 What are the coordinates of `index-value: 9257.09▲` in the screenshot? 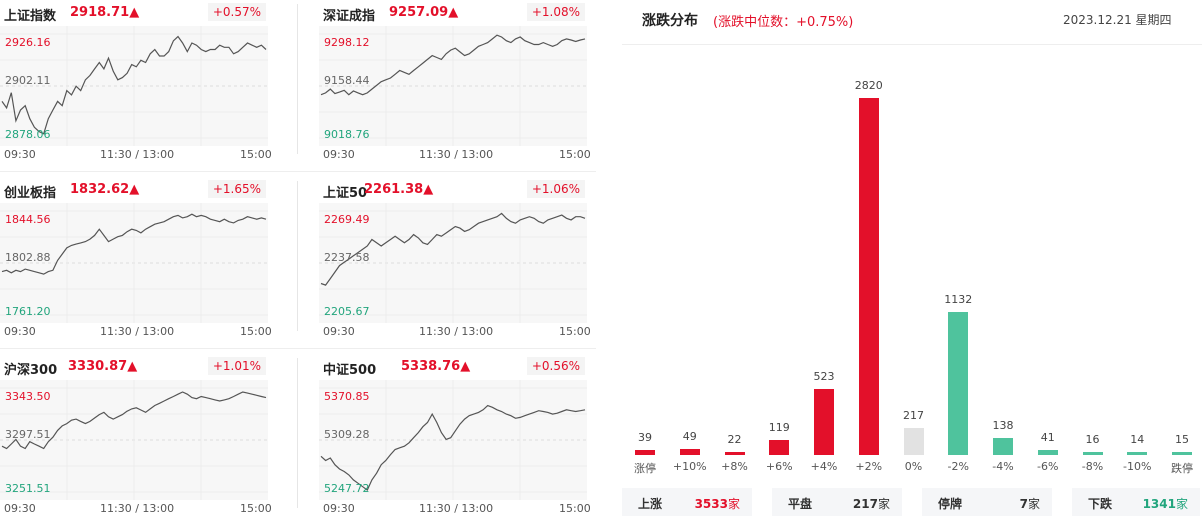 It's located at (424, 12).